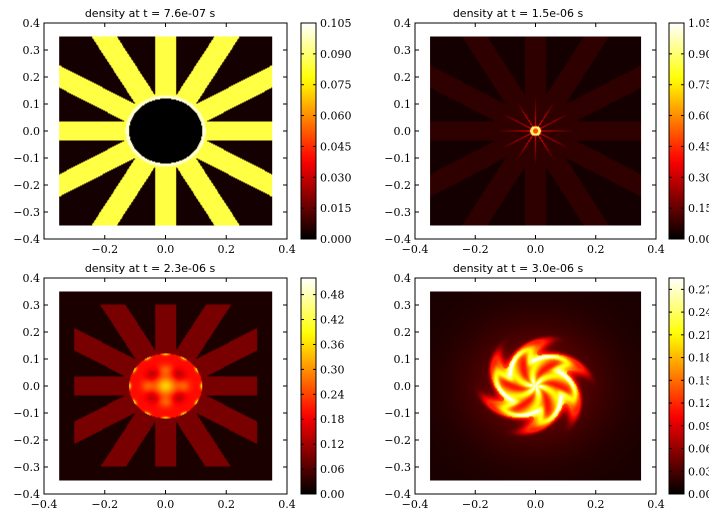 This screenshot has width=709, height=510. Describe the element at coordinates (336, 239) in the screenshot. I see `colorbar-tick-label: 0.000` at that location.